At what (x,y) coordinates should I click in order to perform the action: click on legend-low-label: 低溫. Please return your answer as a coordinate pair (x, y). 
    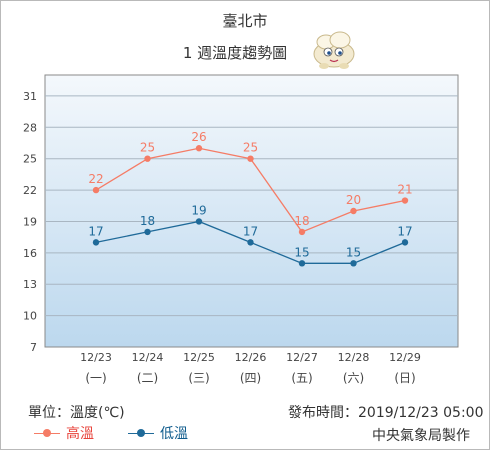
    Looking at the image, I should click on (174, 434).